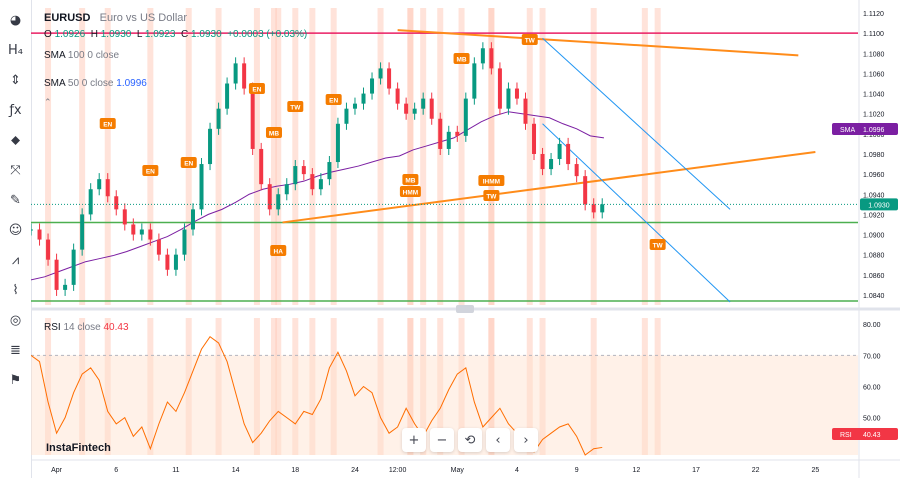 The height and width of the screenshot is (478, 900). Describe the element at coordinates (815, 470) in the screenshot. I see `time-tick-label: 25` at that location.